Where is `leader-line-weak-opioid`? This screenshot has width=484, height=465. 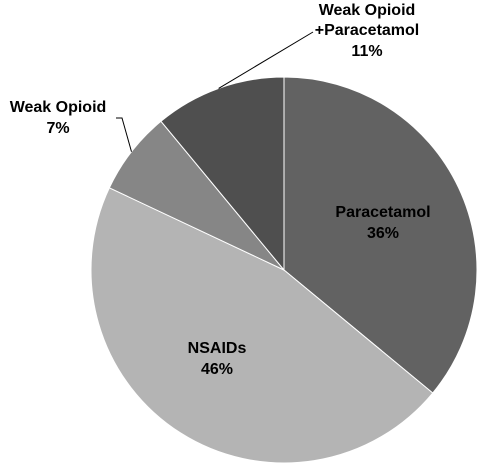
leader-line-weak-opioid is located at coordinates (124, 134).